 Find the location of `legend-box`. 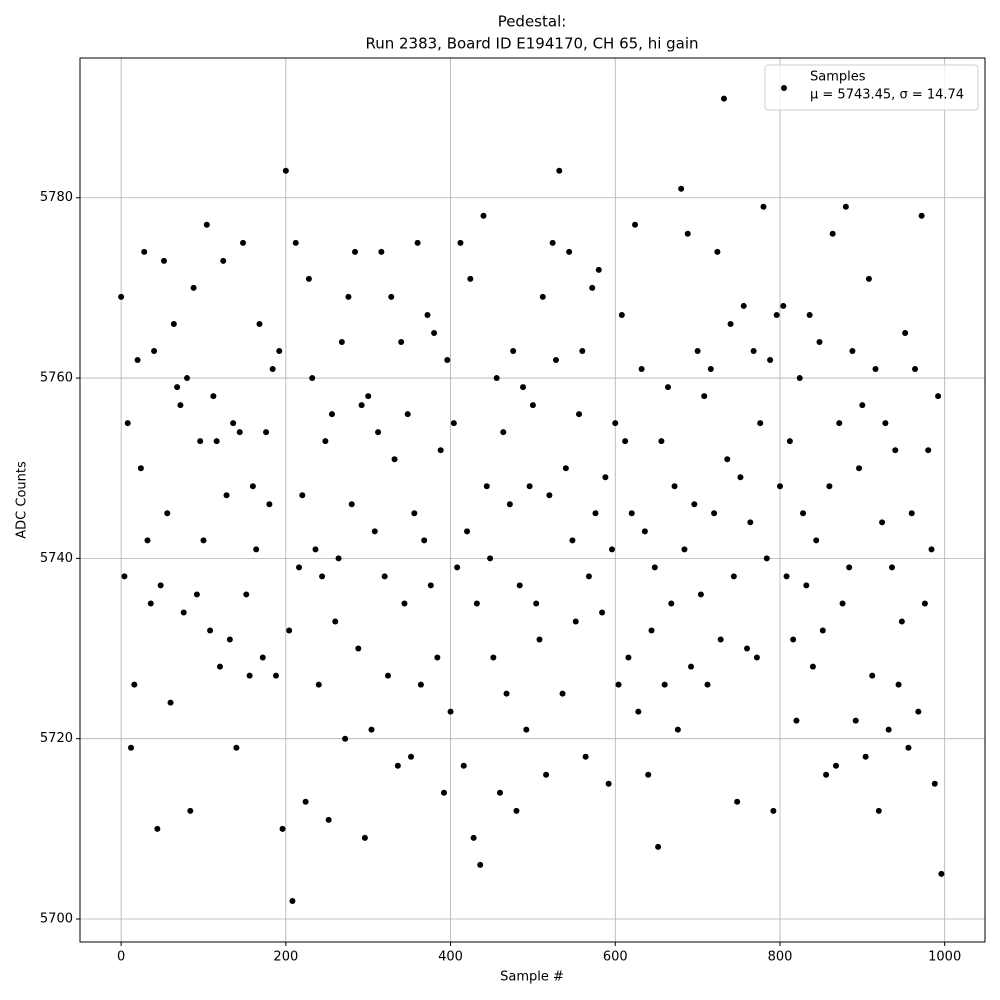

legend-box is located at coordinates (871, 87).